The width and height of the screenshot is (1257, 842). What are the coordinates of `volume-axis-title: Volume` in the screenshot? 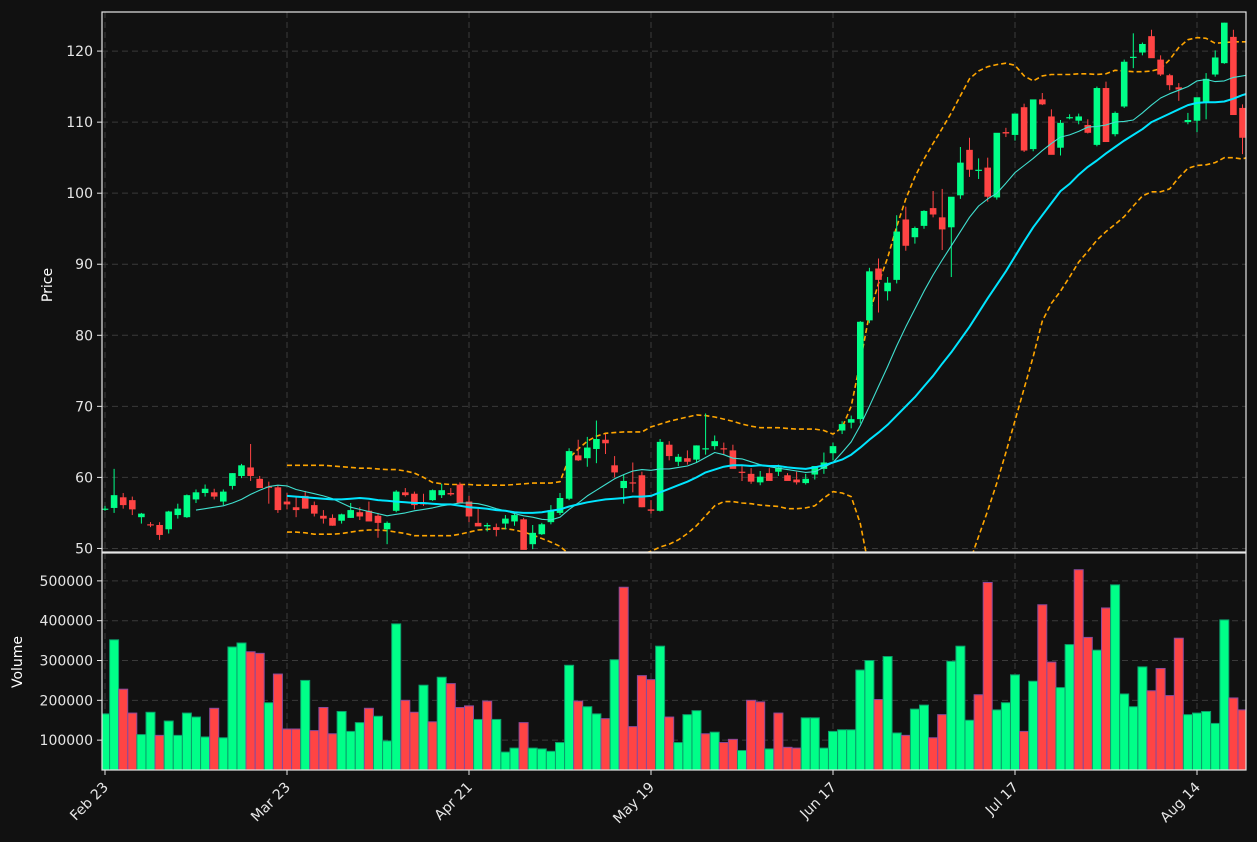 It's located at (18, 662).